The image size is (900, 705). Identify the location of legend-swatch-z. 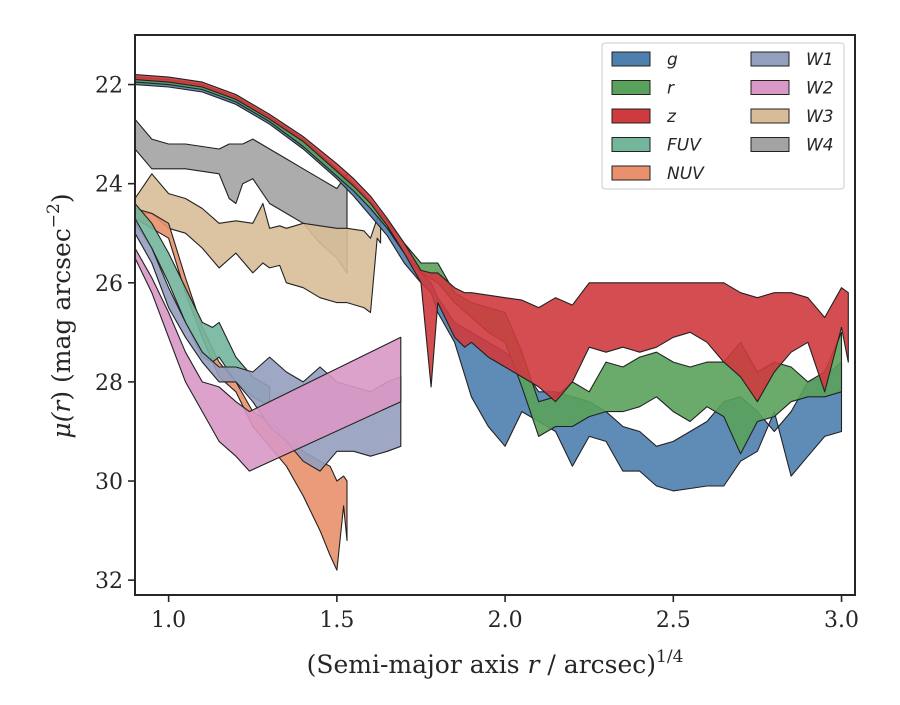
(631, 116).